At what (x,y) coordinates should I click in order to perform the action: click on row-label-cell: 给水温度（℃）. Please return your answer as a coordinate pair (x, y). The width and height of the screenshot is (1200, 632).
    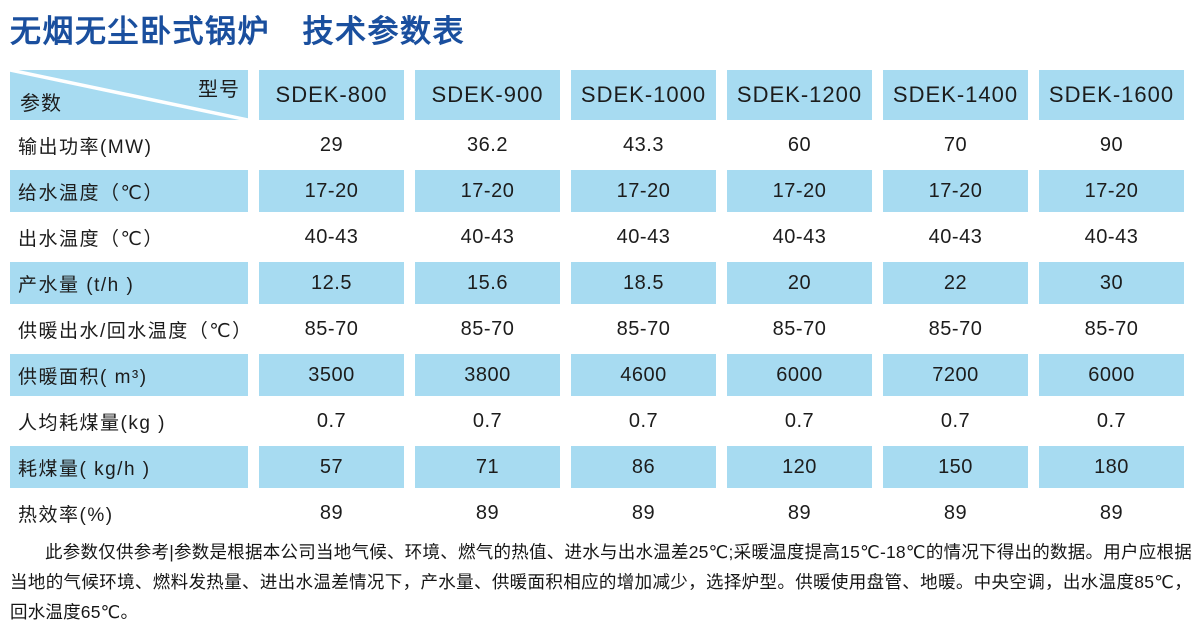
    Looking at the image, I should click on (129, 191).